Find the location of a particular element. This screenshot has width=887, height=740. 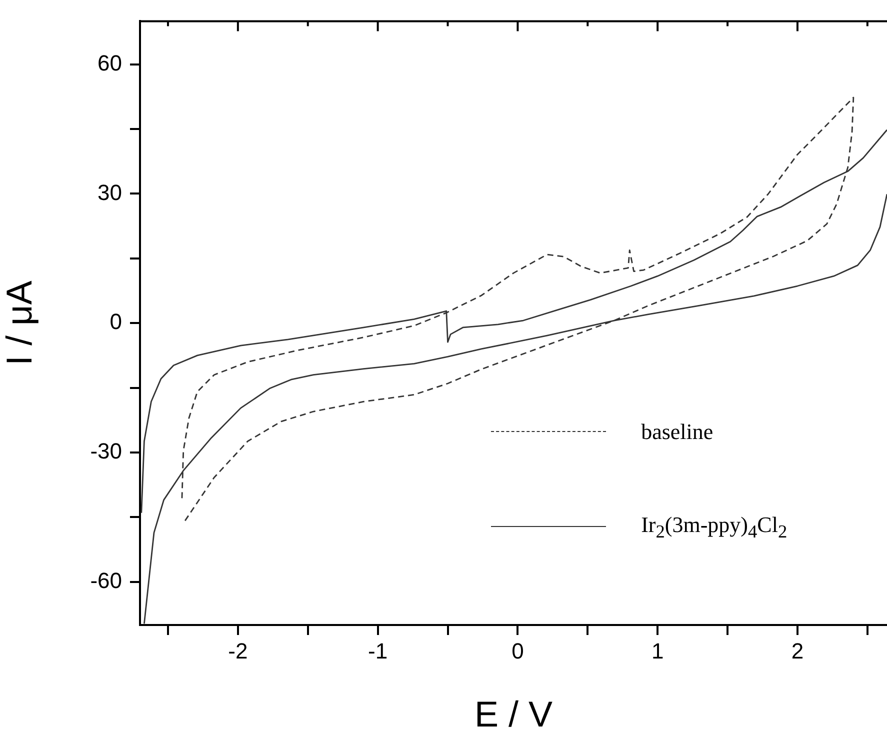

text: Ir$_{2}$(3m-ppy)$_{4}$Cl$_{2}$ is located at coordinates (714, 527).